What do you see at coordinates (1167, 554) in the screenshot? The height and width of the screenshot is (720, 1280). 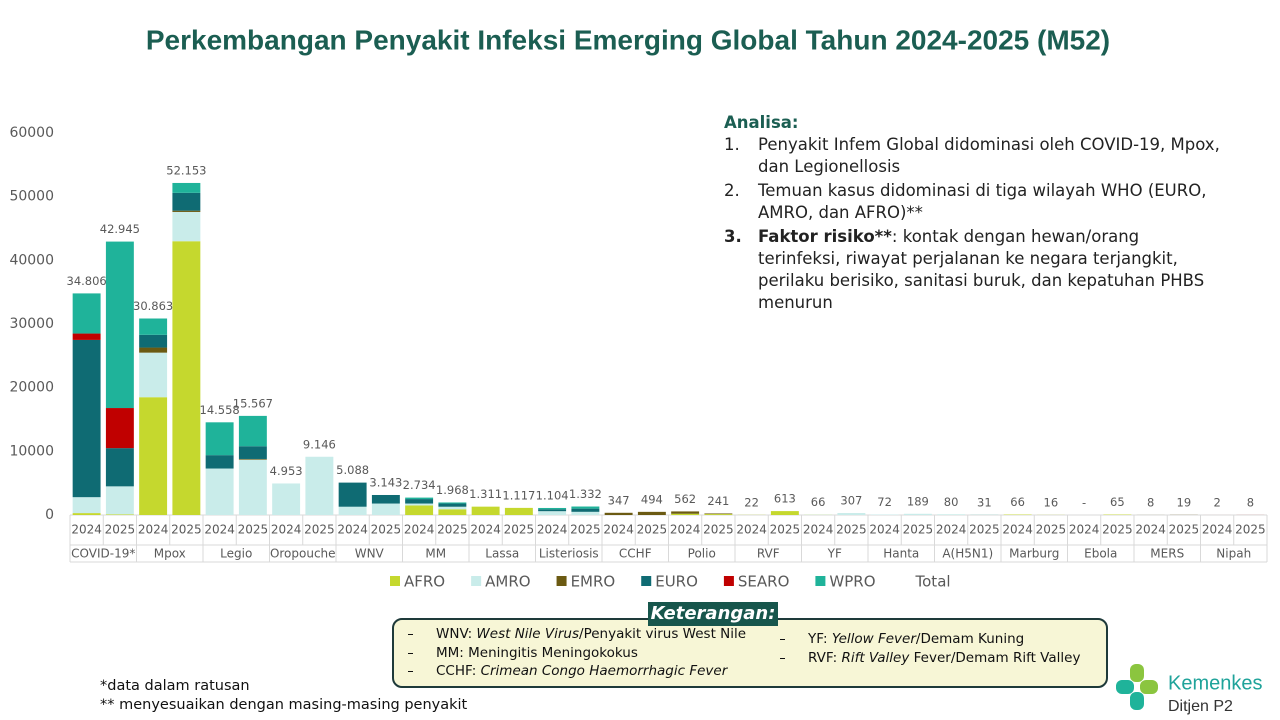 I see `group-label: MERS` at bounding box center [1167, 554].